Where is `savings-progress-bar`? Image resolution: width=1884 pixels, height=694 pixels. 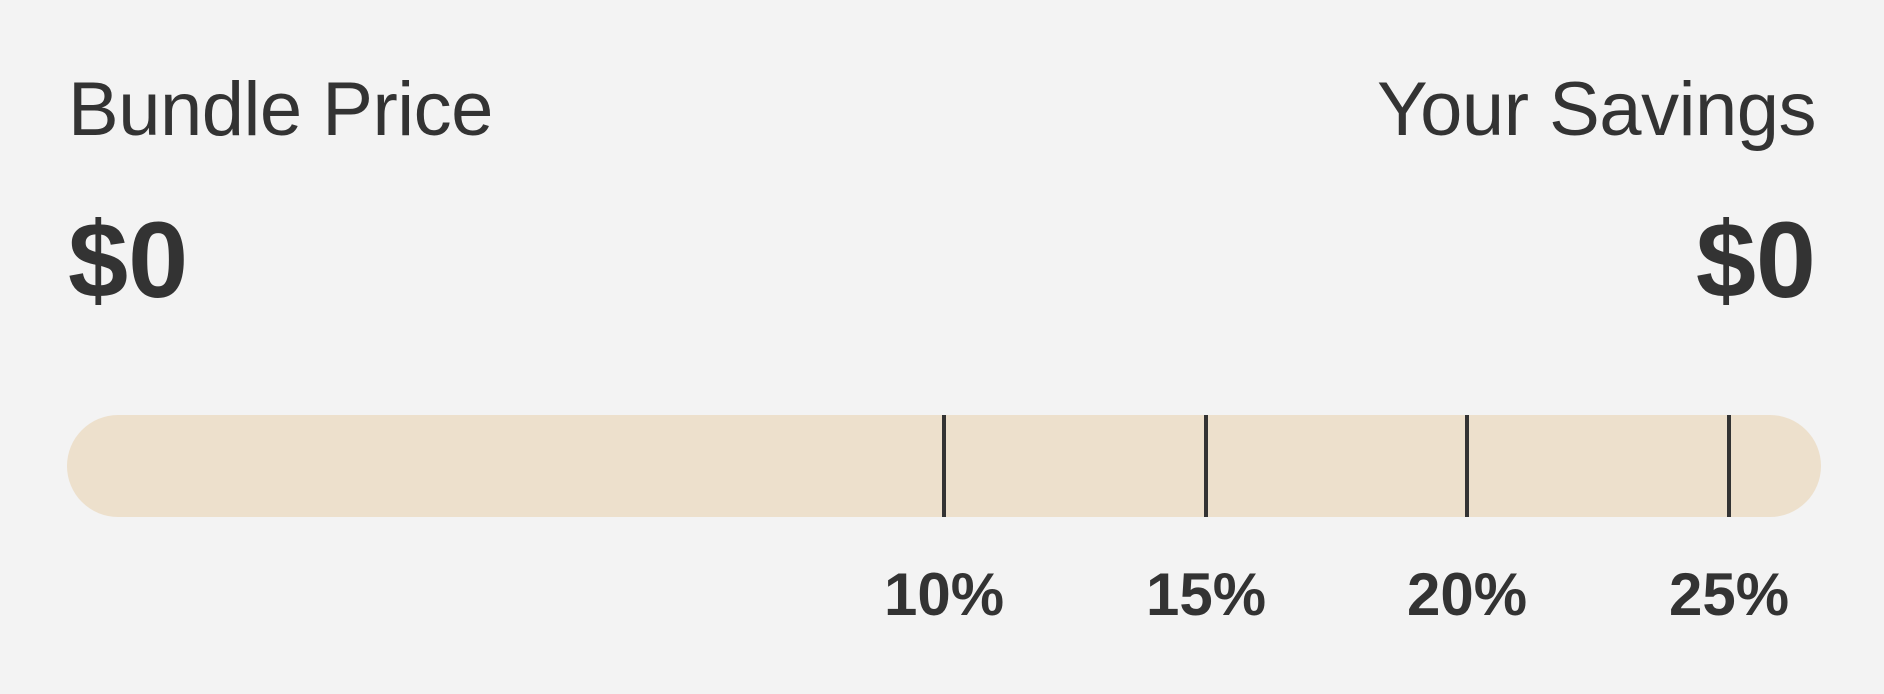
savings-progress-bar is located at coordinates (944, 466).